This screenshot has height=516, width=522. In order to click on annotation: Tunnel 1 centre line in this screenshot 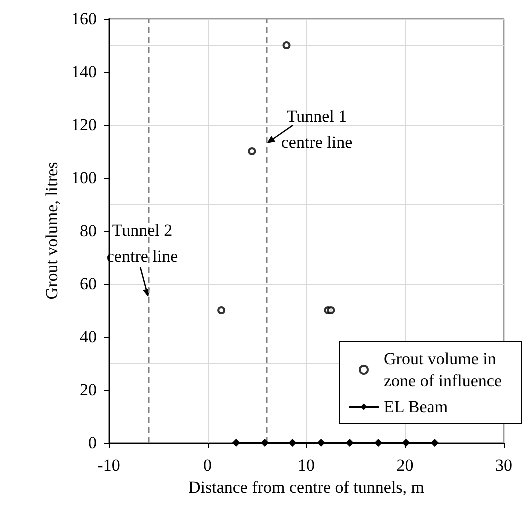, I will do `click(317, 129)`.